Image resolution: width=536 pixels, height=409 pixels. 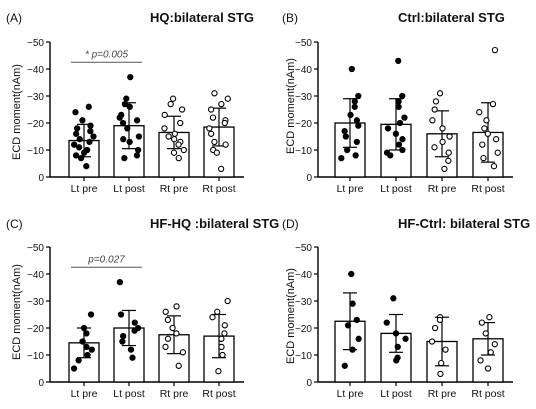 What do you see at coordinates (214, 223) in the screenshot?
I see `panel-title: HF-HQ :bilateral STG` at bounding box center [214, 223].